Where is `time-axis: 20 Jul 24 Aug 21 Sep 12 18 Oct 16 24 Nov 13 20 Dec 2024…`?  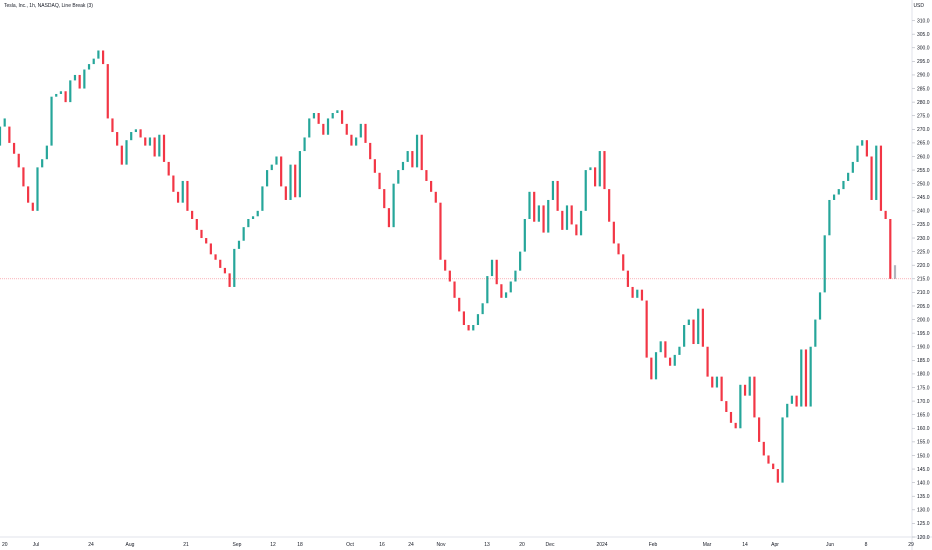 time-axis: 20 Jul 24 Aug 21 Sep 12 18 Oct 16 24 Nov 13 20 Dec 2024… is located at coordinates (458, 545).